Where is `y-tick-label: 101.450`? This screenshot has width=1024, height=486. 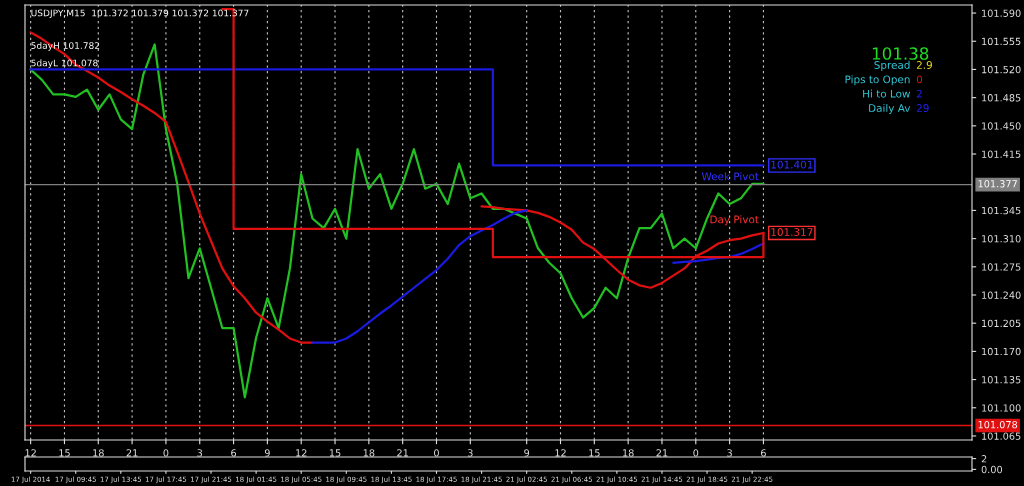
y-tick-label: 101.450 is located at coordinates (1001, 126).